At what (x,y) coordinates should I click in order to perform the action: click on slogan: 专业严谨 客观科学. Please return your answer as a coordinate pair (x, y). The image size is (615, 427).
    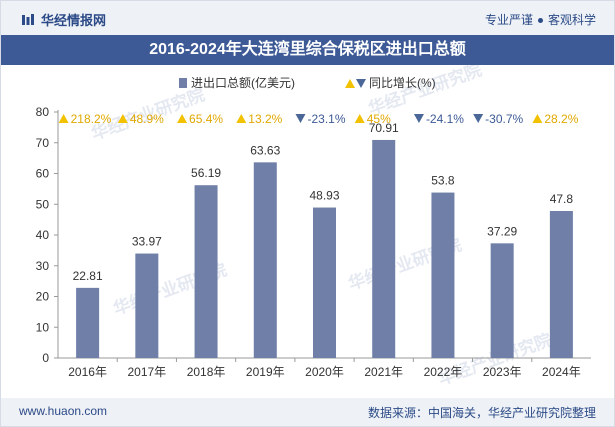
    Looking at the image, I should click on (540, 19).